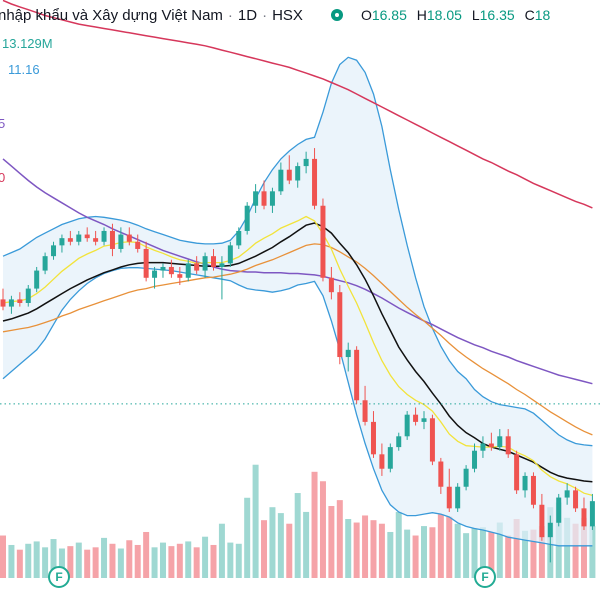  I want to click on close-key: C, so click(529, 15).